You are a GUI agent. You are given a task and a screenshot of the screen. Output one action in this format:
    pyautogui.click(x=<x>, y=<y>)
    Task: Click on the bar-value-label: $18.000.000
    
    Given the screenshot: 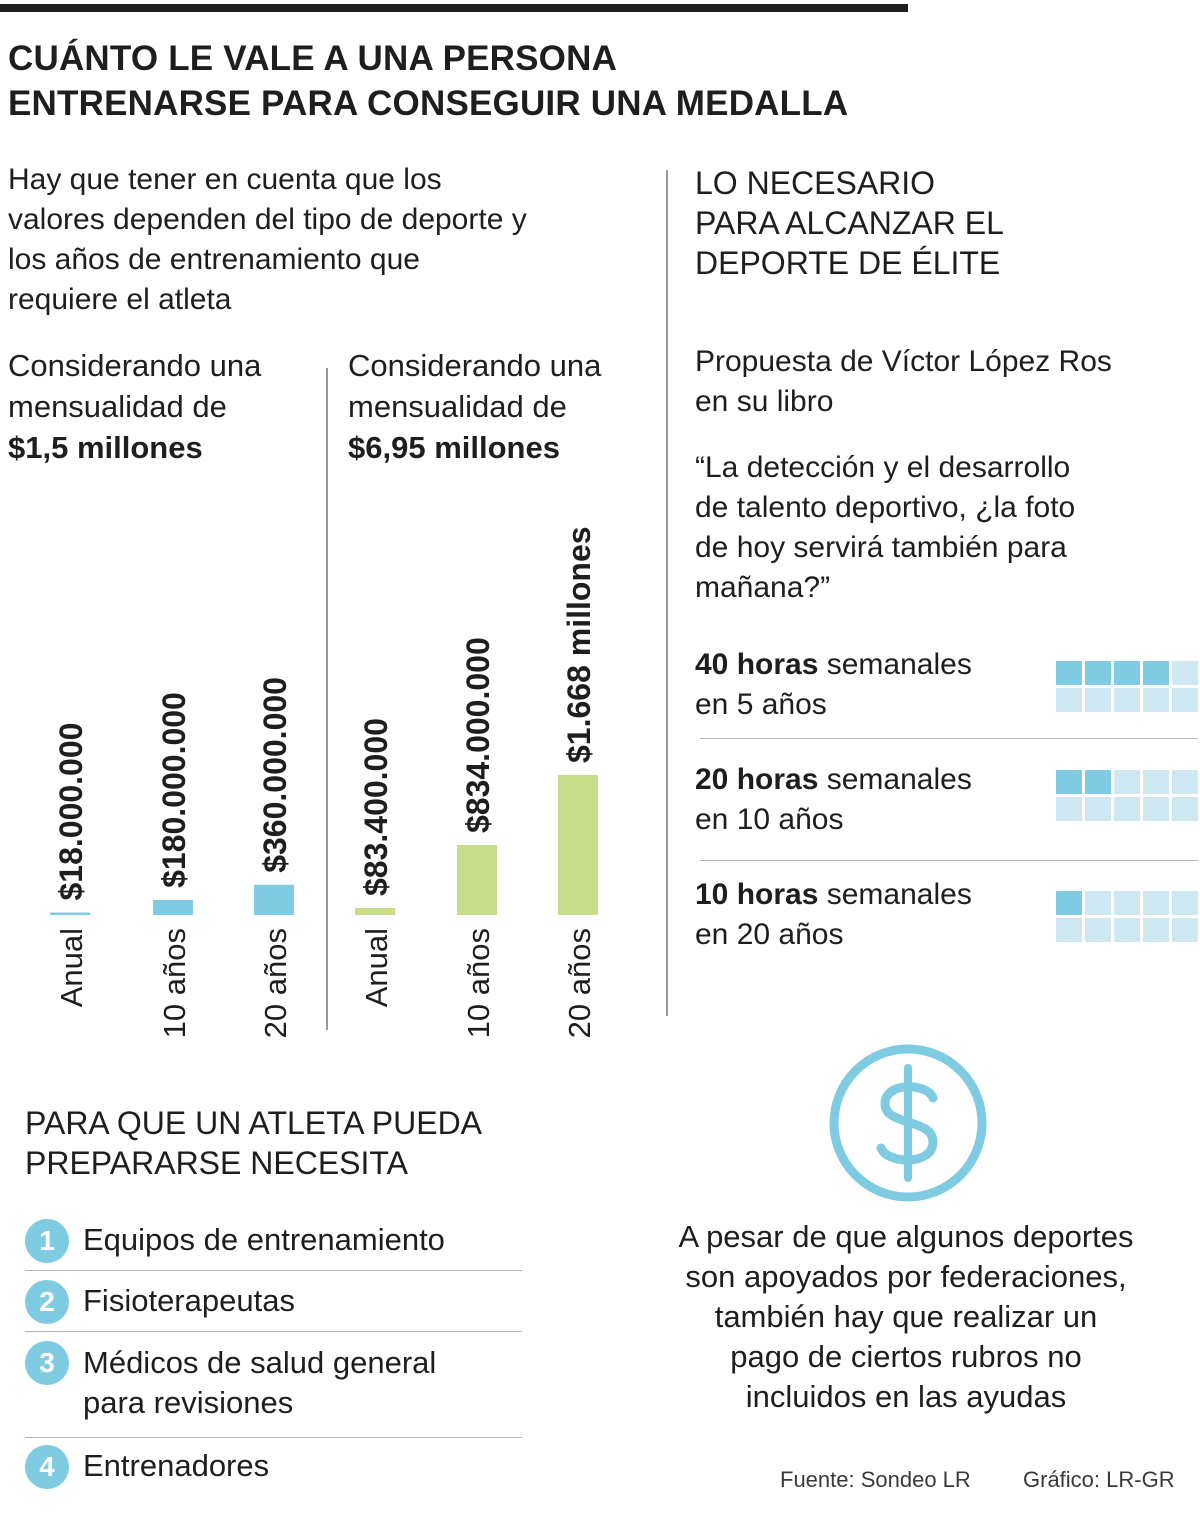 What is the action you would take?
    pyautogui.click(x=71, y=812)
    